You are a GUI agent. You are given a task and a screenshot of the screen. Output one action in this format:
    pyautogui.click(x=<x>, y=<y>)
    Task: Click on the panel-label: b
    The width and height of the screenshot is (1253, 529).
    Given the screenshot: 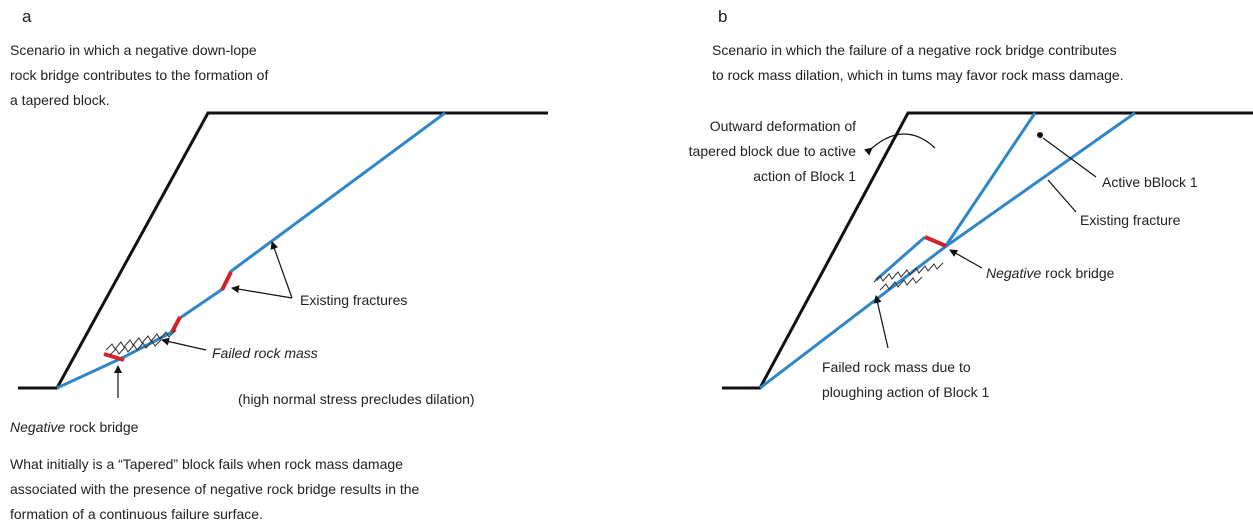 What is the action you would take?
    pyautogui.click(x=722, y=16)
    